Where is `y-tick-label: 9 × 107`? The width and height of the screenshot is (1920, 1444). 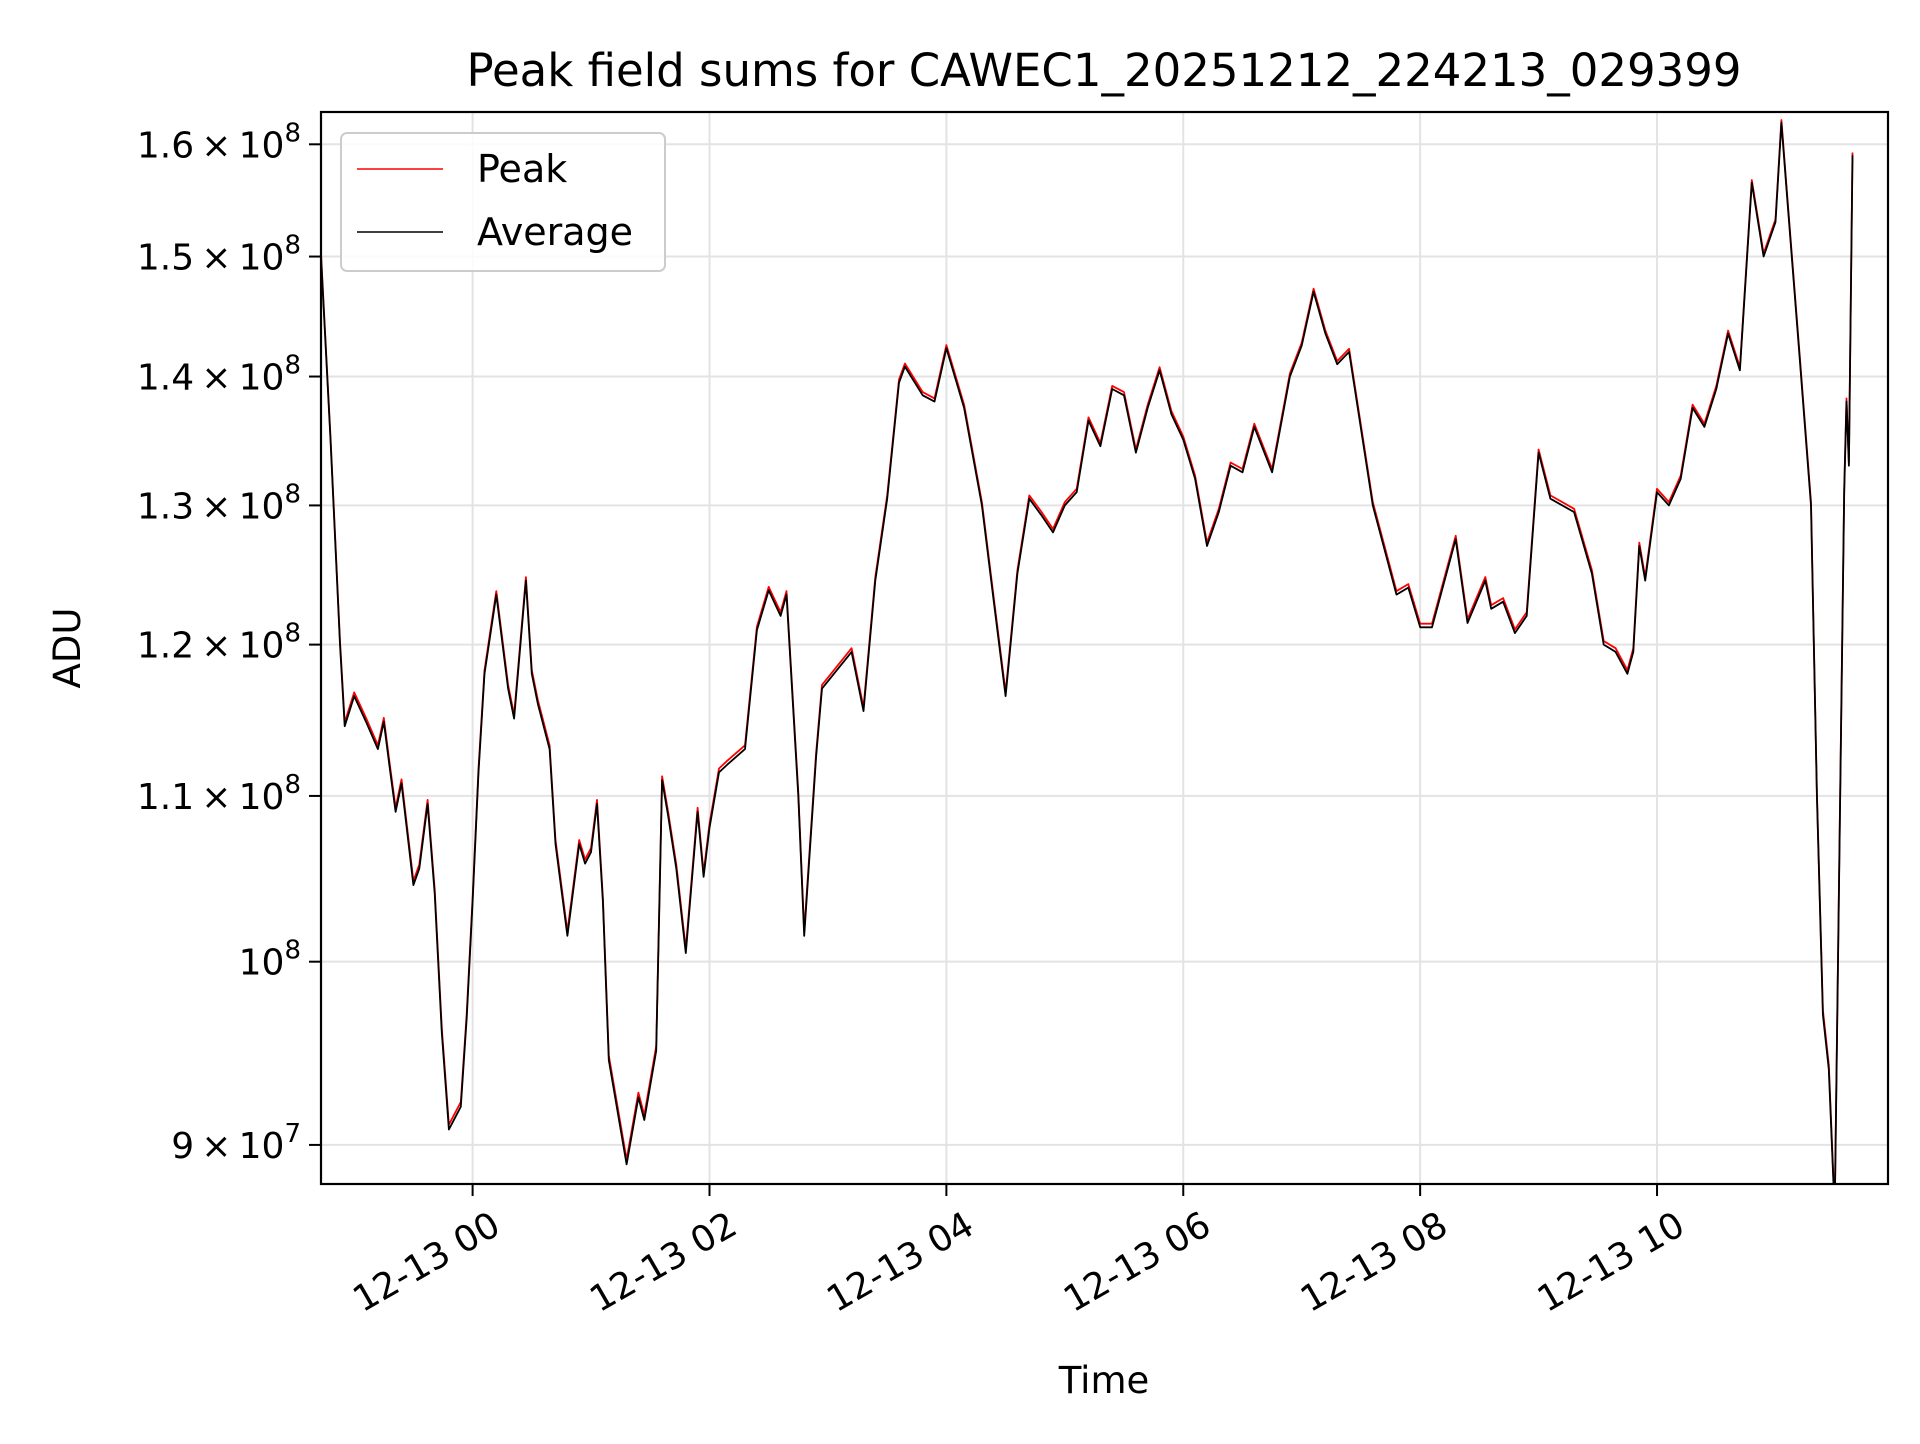
y-tick-label: 9 × 107 is located at coordinates (236, 1143).